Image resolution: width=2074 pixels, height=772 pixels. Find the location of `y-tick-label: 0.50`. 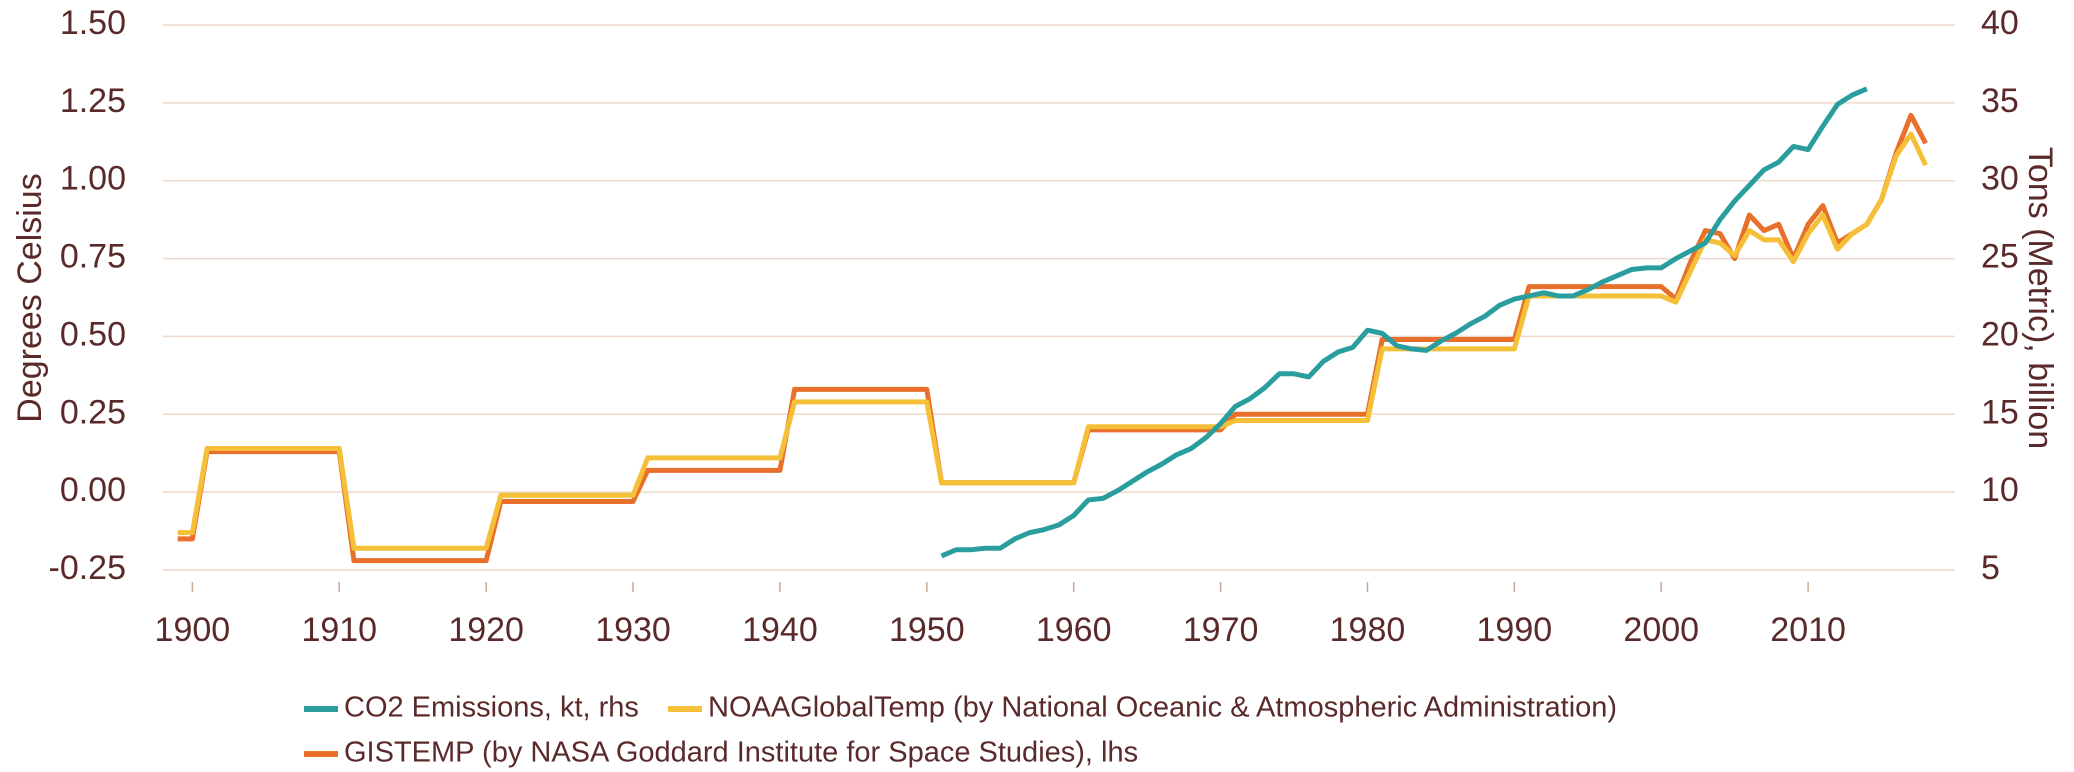

y-tick-label: 0.50 is located at coordinates (93, 334).